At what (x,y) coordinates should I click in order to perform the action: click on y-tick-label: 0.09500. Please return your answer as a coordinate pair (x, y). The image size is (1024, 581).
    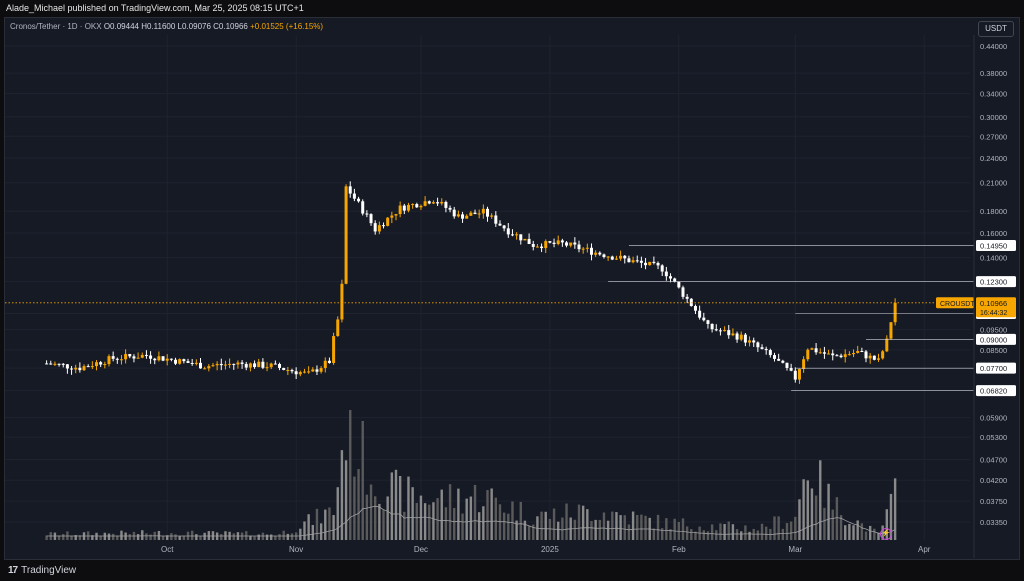
    Looking at the image, I should click on (993, 329).